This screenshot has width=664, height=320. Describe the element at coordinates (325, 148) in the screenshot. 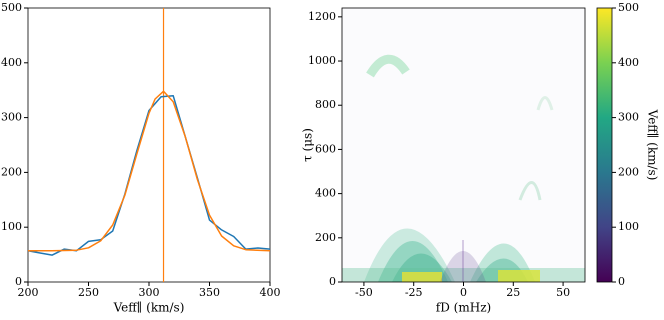

I see `y-tick-label: 600` at that location.